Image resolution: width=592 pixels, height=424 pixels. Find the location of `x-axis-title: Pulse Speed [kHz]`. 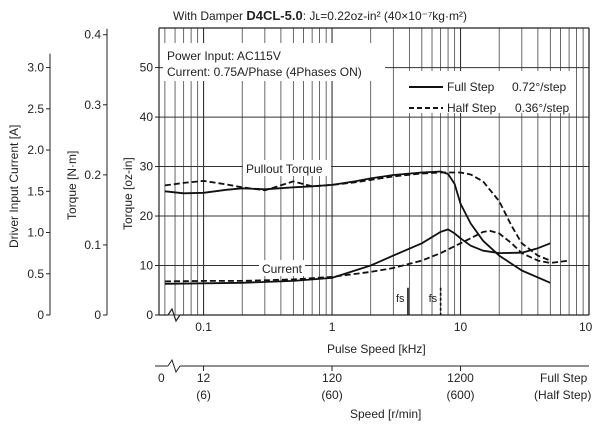

x-axis-title: Pulse Speed [kHz] is located at coordinates (376, 349).